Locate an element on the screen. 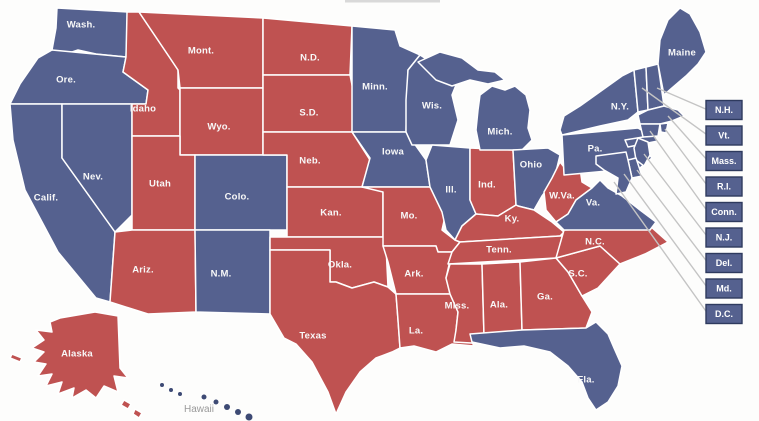  hawaii-label: Hawaii is located at coordinates (199, 409).